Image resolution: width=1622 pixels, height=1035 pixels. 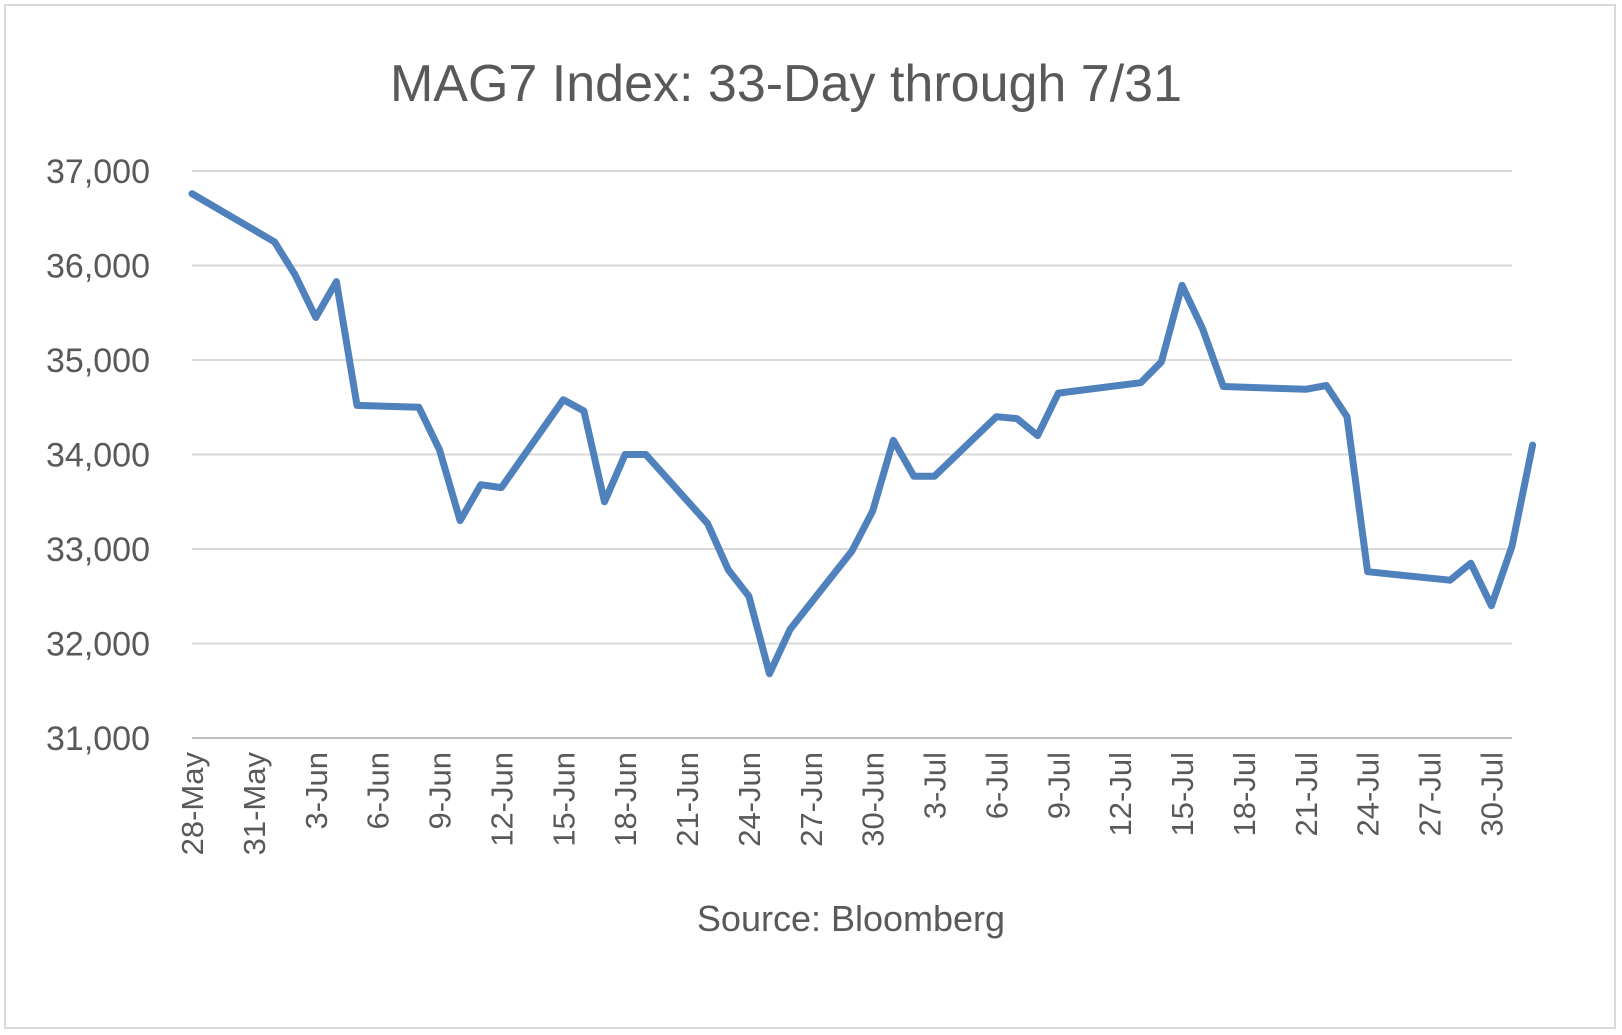 What do you see at coordinates (1306, 794) in the screenshot?
I see `x-tick-label: 21-Jul` at bounding box center [1306, 794].